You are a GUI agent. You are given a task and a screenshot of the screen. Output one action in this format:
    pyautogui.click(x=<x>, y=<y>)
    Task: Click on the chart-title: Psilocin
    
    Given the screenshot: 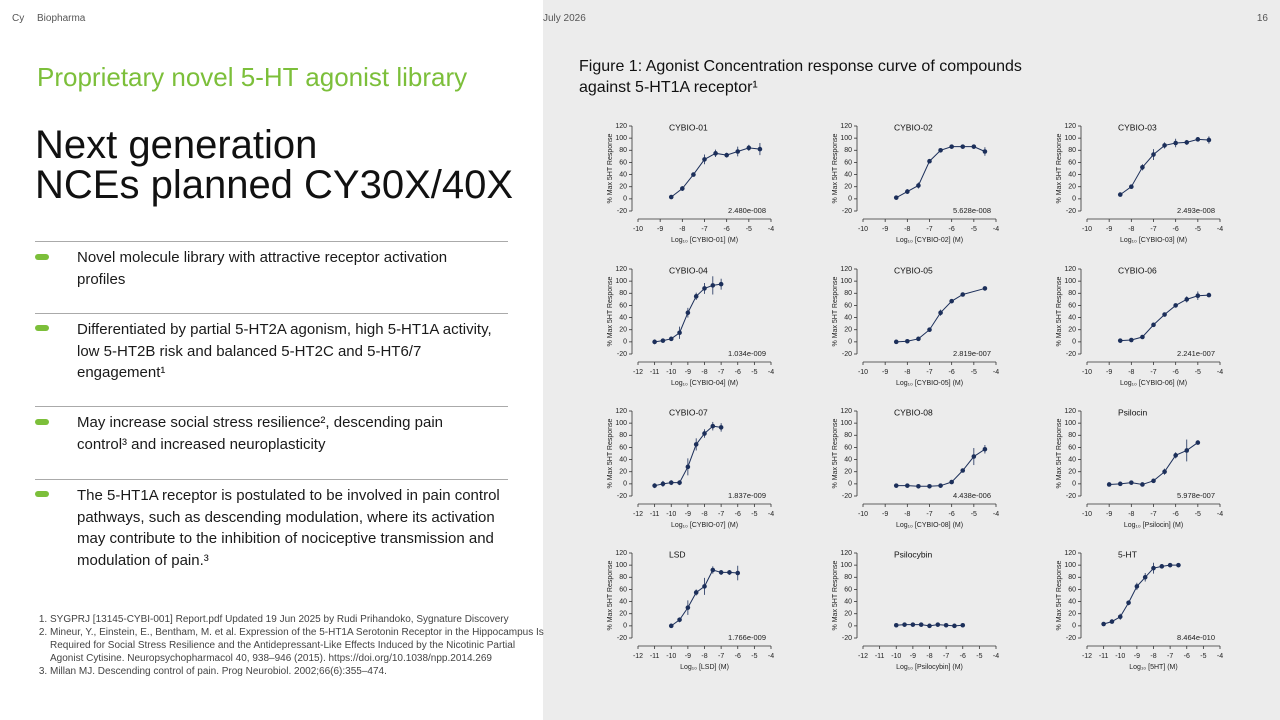 What is the action you would take?
    pyautogui.click(x=1133, y=412)
    